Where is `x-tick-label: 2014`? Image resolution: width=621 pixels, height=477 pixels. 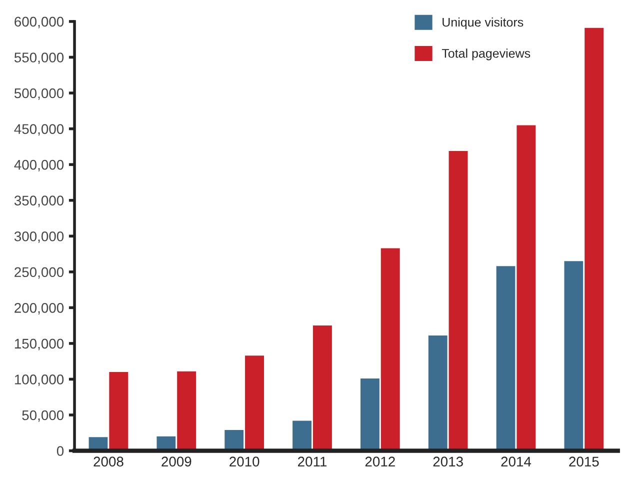 x-tick-label: 2014 is located at coordinates (516, 461).